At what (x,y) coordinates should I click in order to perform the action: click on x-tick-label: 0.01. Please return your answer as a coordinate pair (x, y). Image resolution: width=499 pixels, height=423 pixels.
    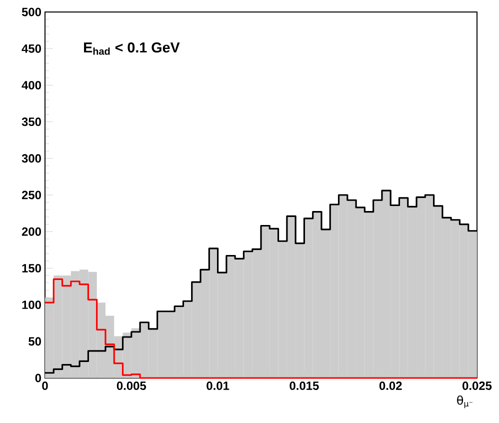
    Looking at the image, I should click on (218, 386).